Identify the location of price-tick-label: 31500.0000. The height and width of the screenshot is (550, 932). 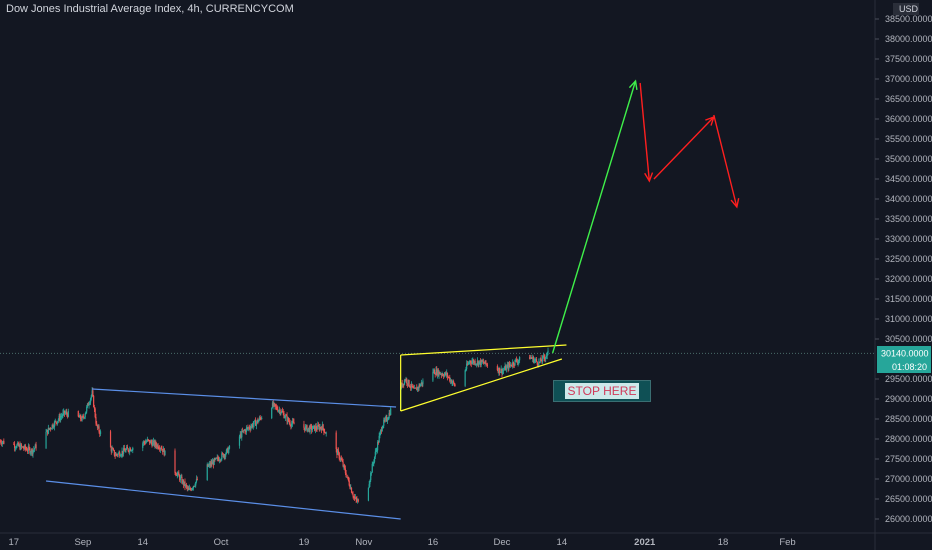
(908, 299).